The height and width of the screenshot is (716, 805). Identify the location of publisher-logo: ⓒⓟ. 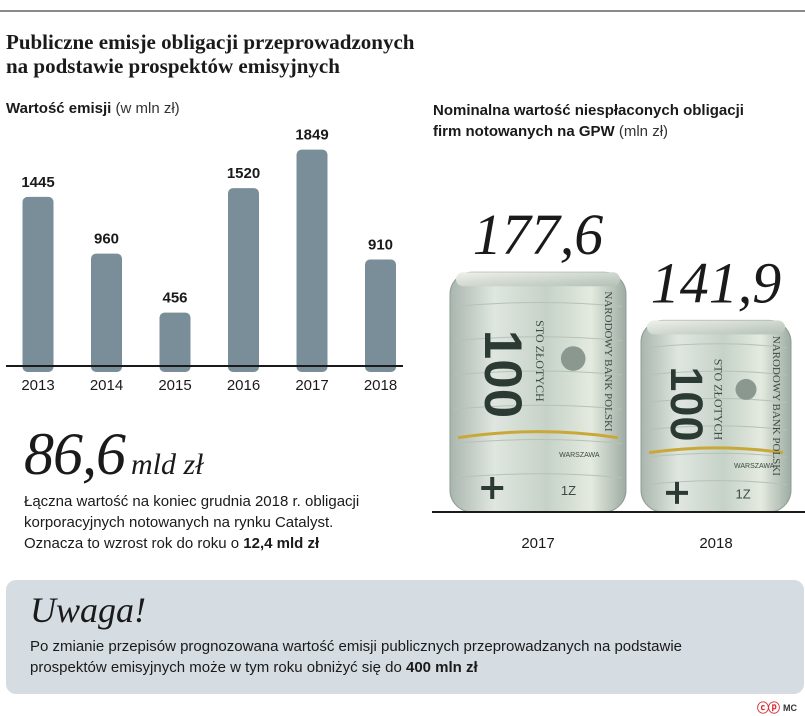
(768, 708).